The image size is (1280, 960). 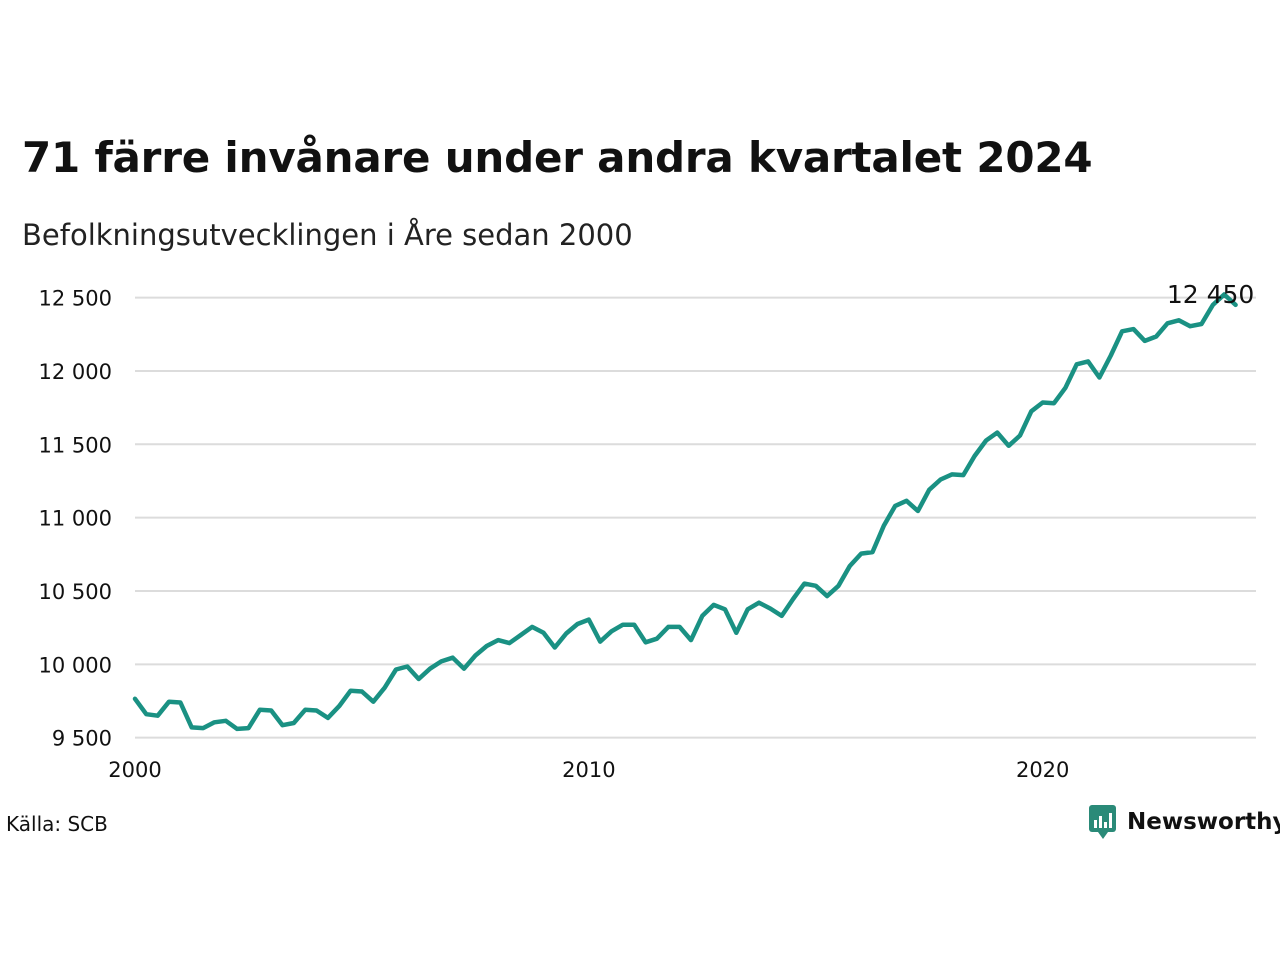 I want to click on chart-subtitle: Befolkningsutvecklingen i Åre sedan 2000, so click(x=327, y=235).